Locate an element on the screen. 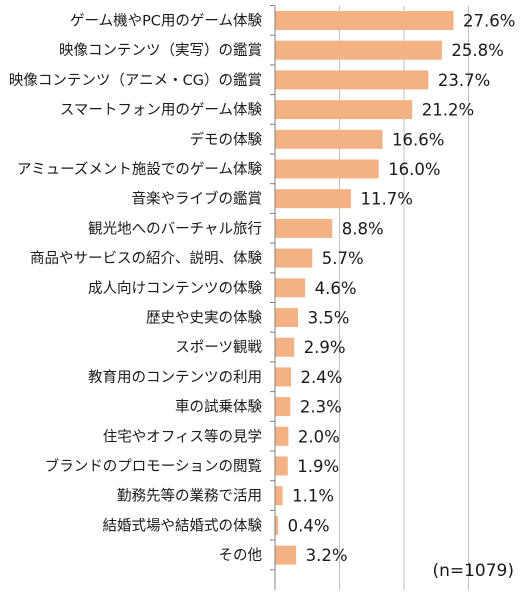  category-label-6: 音楽やライブの鑑賞 is located at coordinates (197, 199).